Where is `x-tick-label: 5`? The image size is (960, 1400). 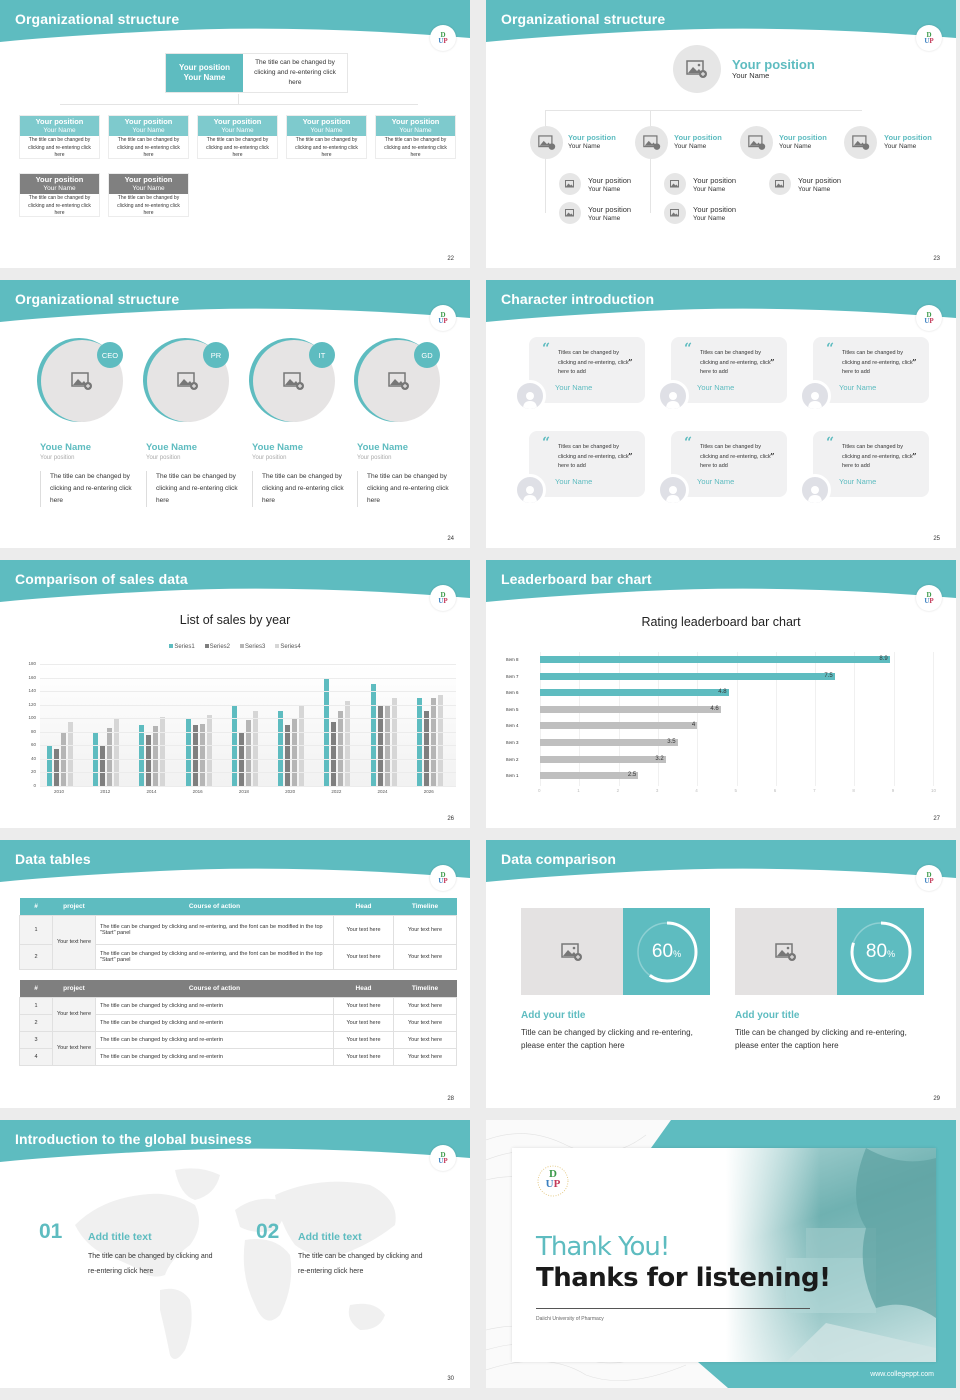 x-tick-label: 5 is located at coordinates (736, 790).